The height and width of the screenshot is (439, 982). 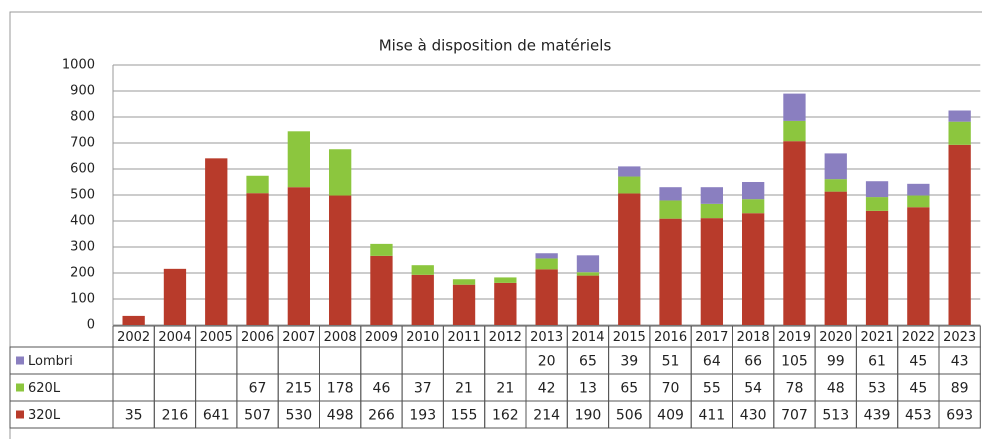 What do you see at coordinates (82, 299) in the screenshot?
I see `y-tick-label: 100` at bounding box center [82, 299].